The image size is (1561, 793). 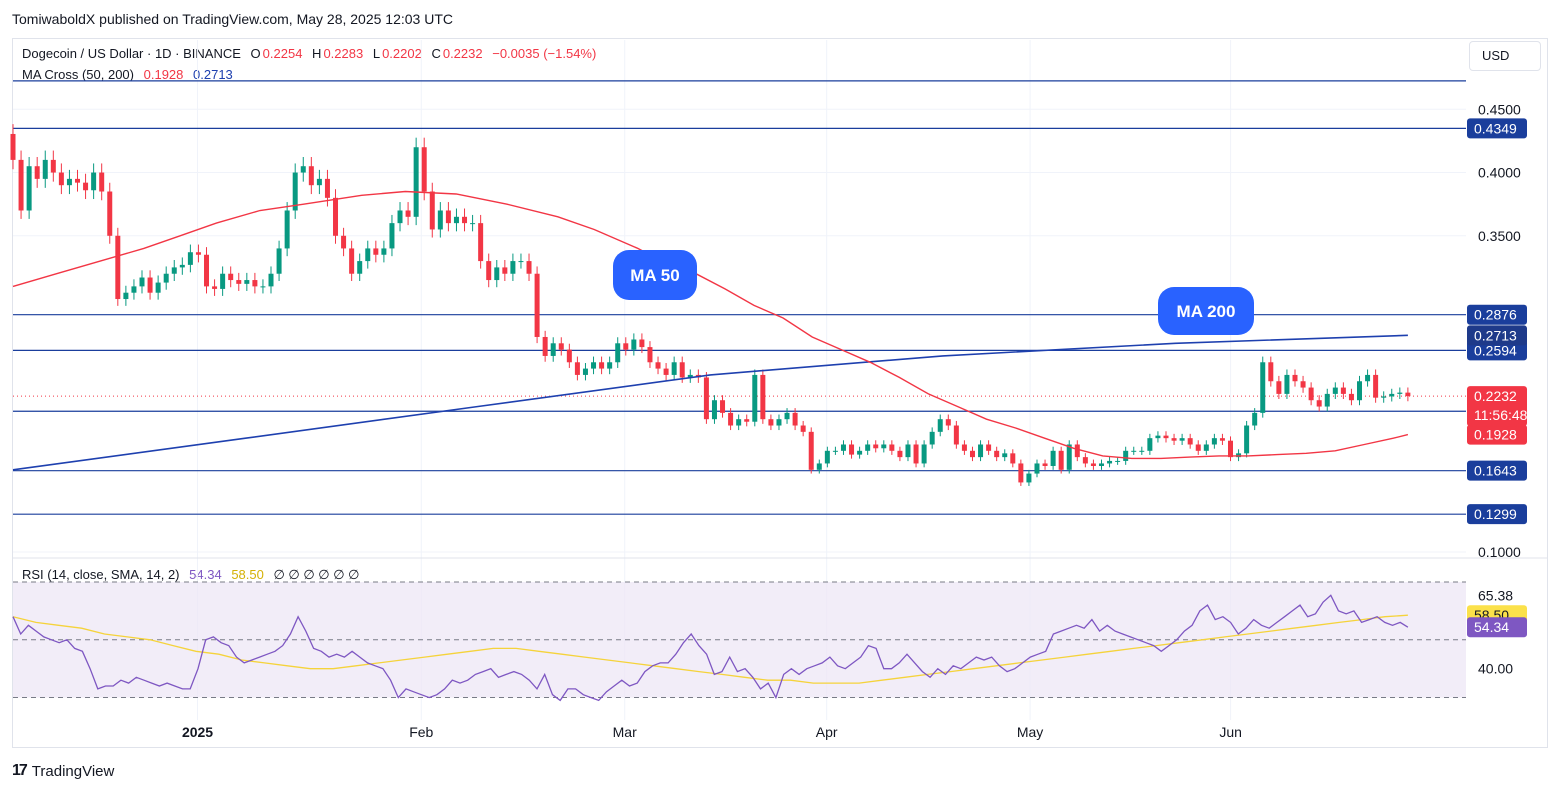 What do you see at coordinates (247, 574) in the screenshot?
I see `rsi-sma-value: 58.50` at bounding box center [247, 574].